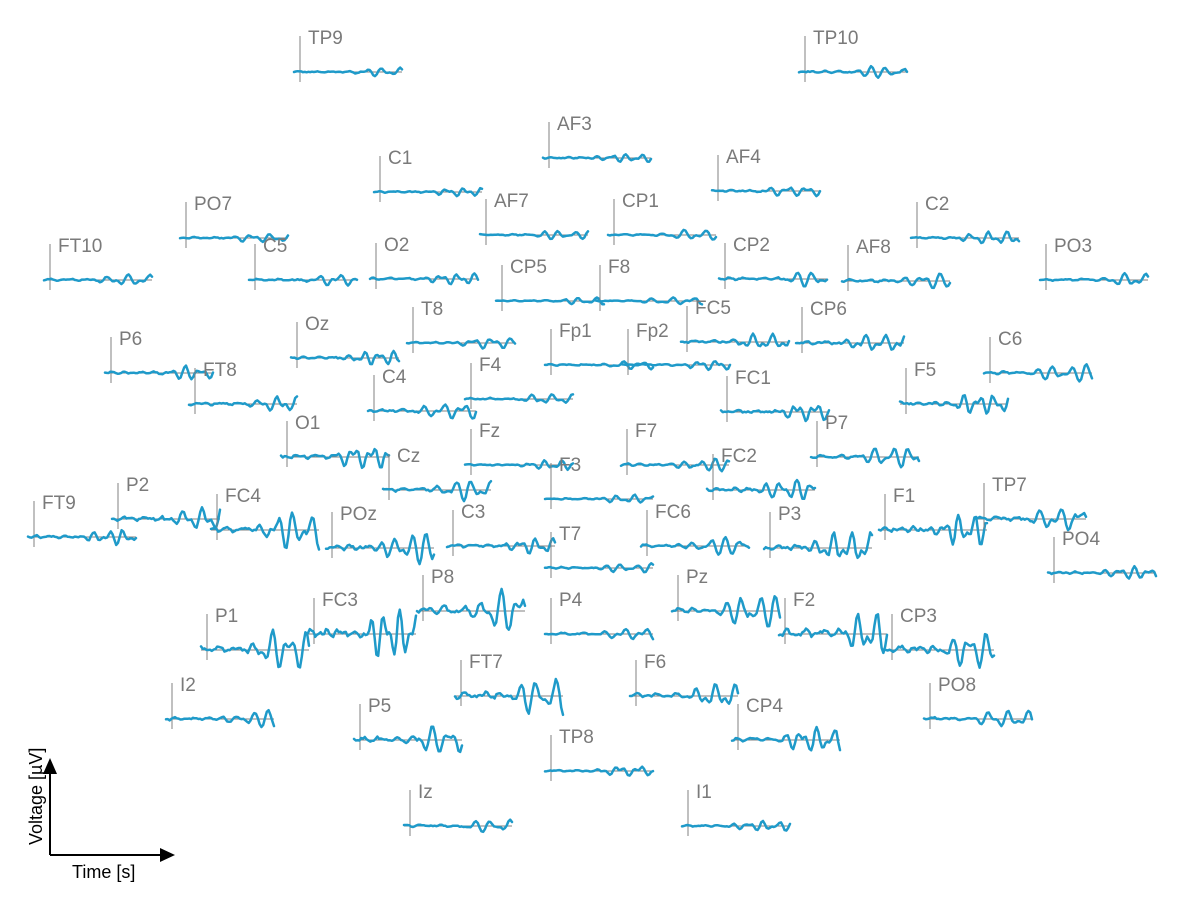  I want to click on channel-tp10: TP10, so click(853, 55).